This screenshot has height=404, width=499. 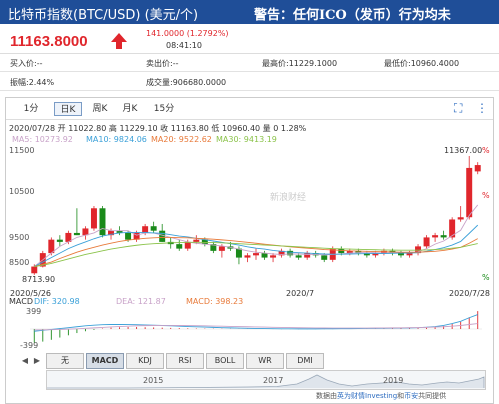 What do you see at coordinates (300, 293) in the screenshot?
I see `x-tick: 2020/7` at bounding box center [300, 293].